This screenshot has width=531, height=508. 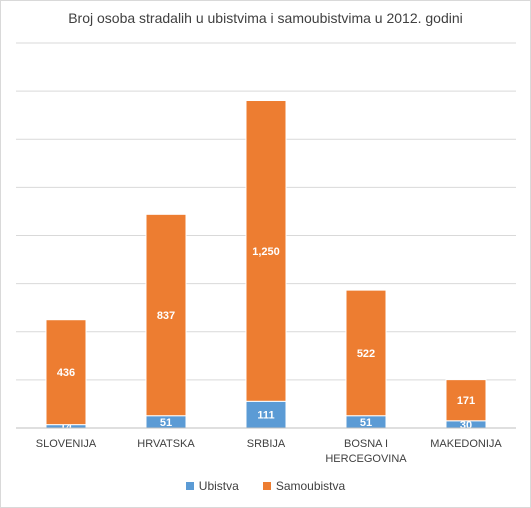 I want to click on legend-item-ubistva: Ubistva, so click(x=212, y=486).